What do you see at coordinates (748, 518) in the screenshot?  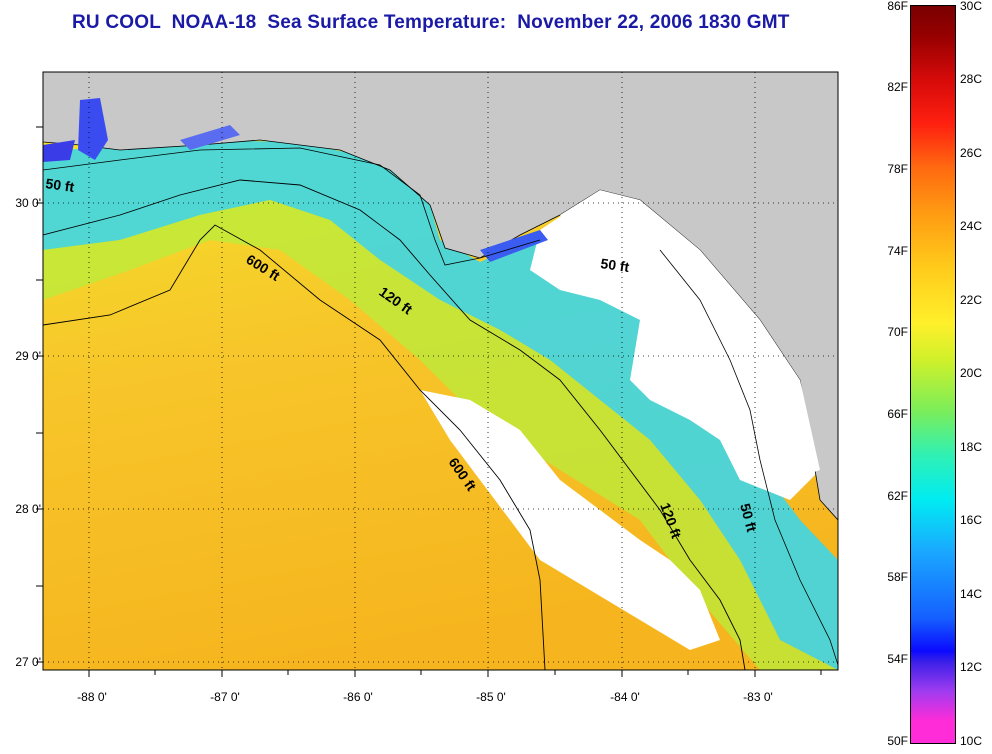 I see `contour-label-50ft-south: 50 ft` at bounding box center [748, 518].